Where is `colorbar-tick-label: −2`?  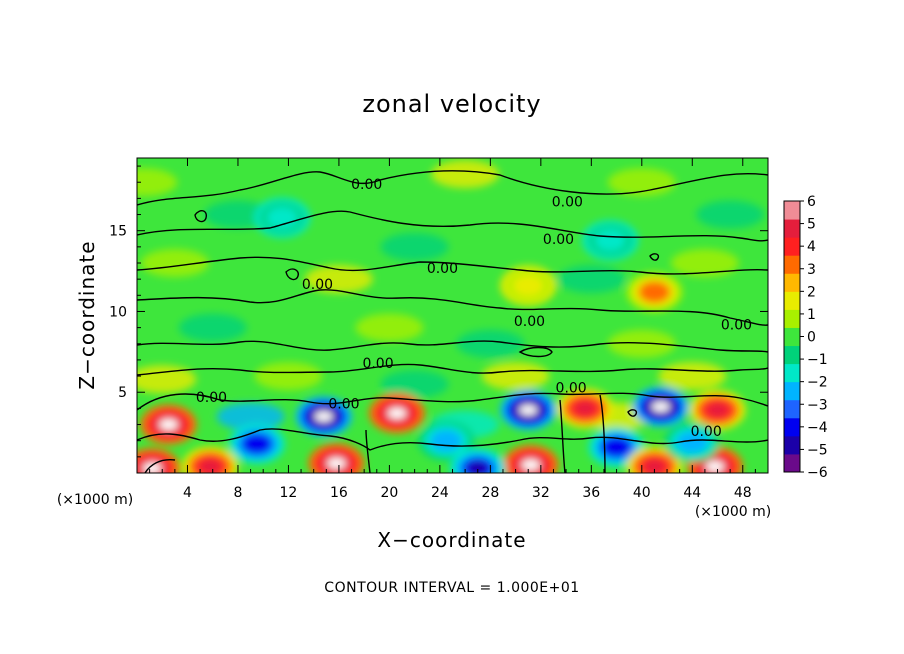 colorbar-tick-label: −2 is located at coordinates (817, 383).